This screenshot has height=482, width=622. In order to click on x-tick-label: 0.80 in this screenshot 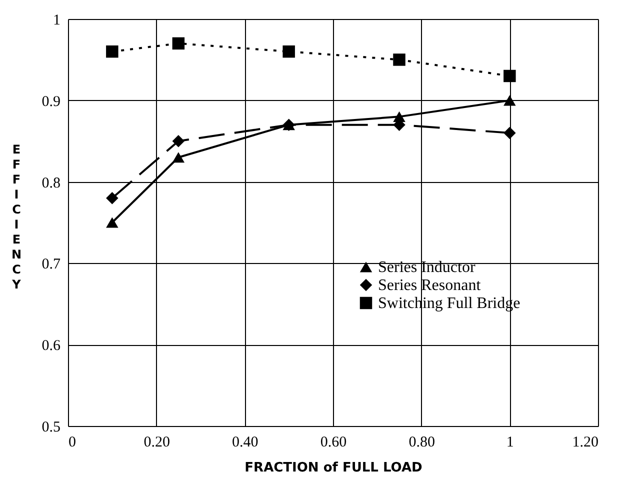, I will do `click(421, 442)`.